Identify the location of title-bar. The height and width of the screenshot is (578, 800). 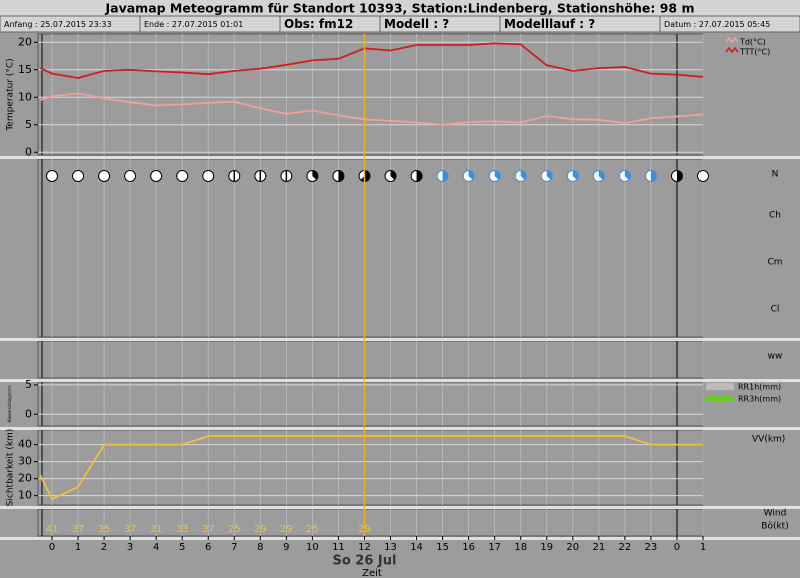
(400, 8).